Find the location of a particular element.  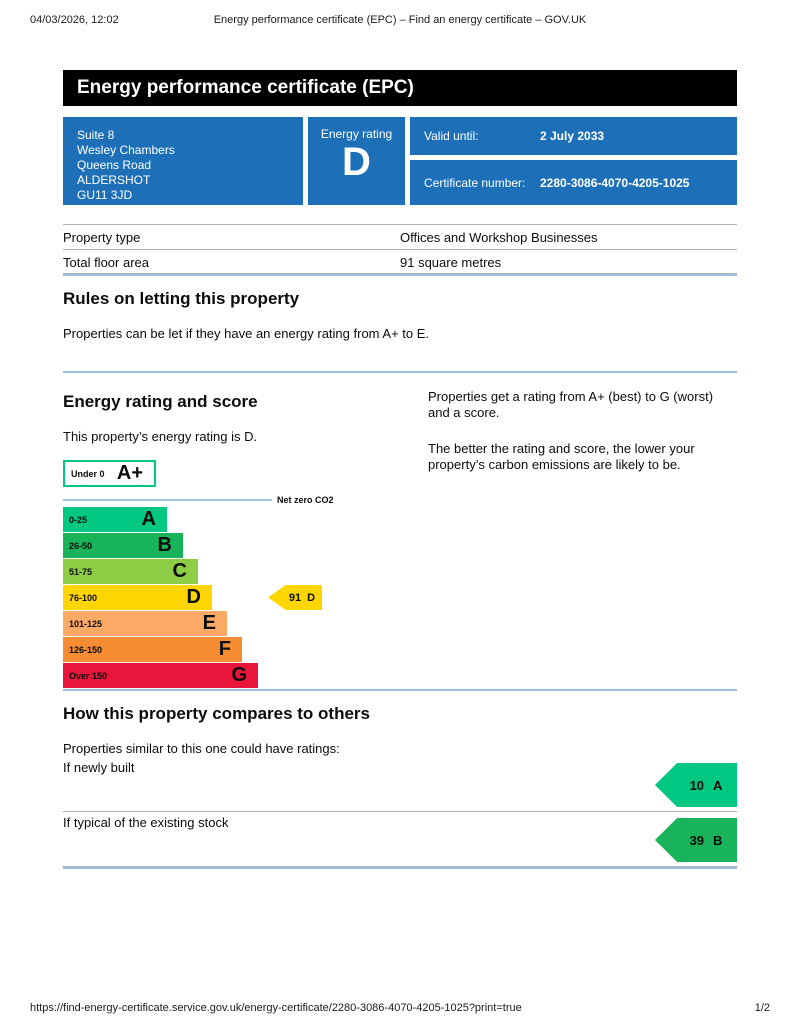

current-score: 91 is located at coordinates (295, 597).